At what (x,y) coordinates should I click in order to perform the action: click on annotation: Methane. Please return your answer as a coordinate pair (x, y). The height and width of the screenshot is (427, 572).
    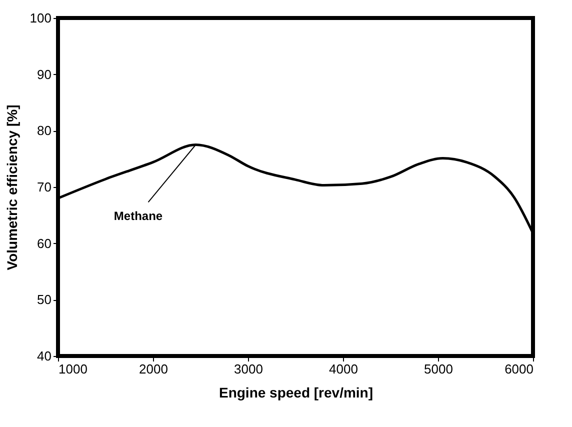
    Looking at the image, I should click on (138, 216).